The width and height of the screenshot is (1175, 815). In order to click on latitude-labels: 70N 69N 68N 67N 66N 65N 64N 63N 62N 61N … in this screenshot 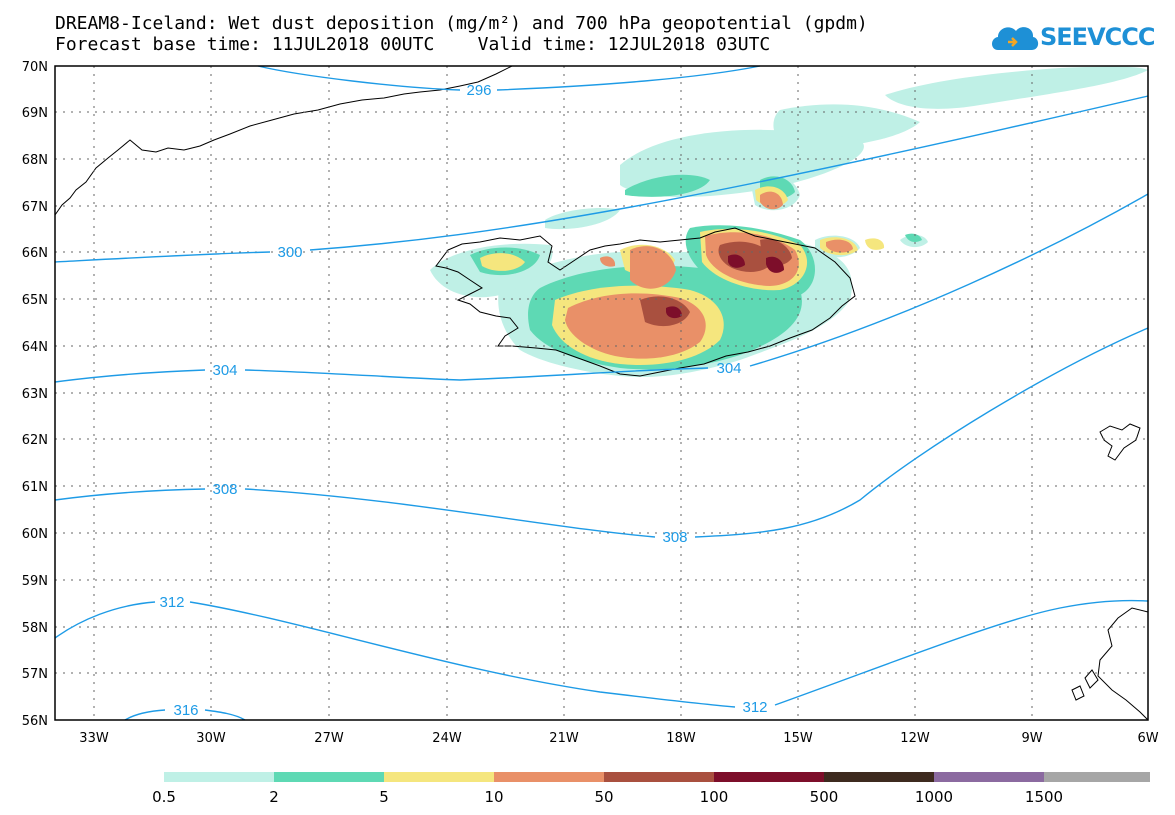, I will do `click(35, 394)`.